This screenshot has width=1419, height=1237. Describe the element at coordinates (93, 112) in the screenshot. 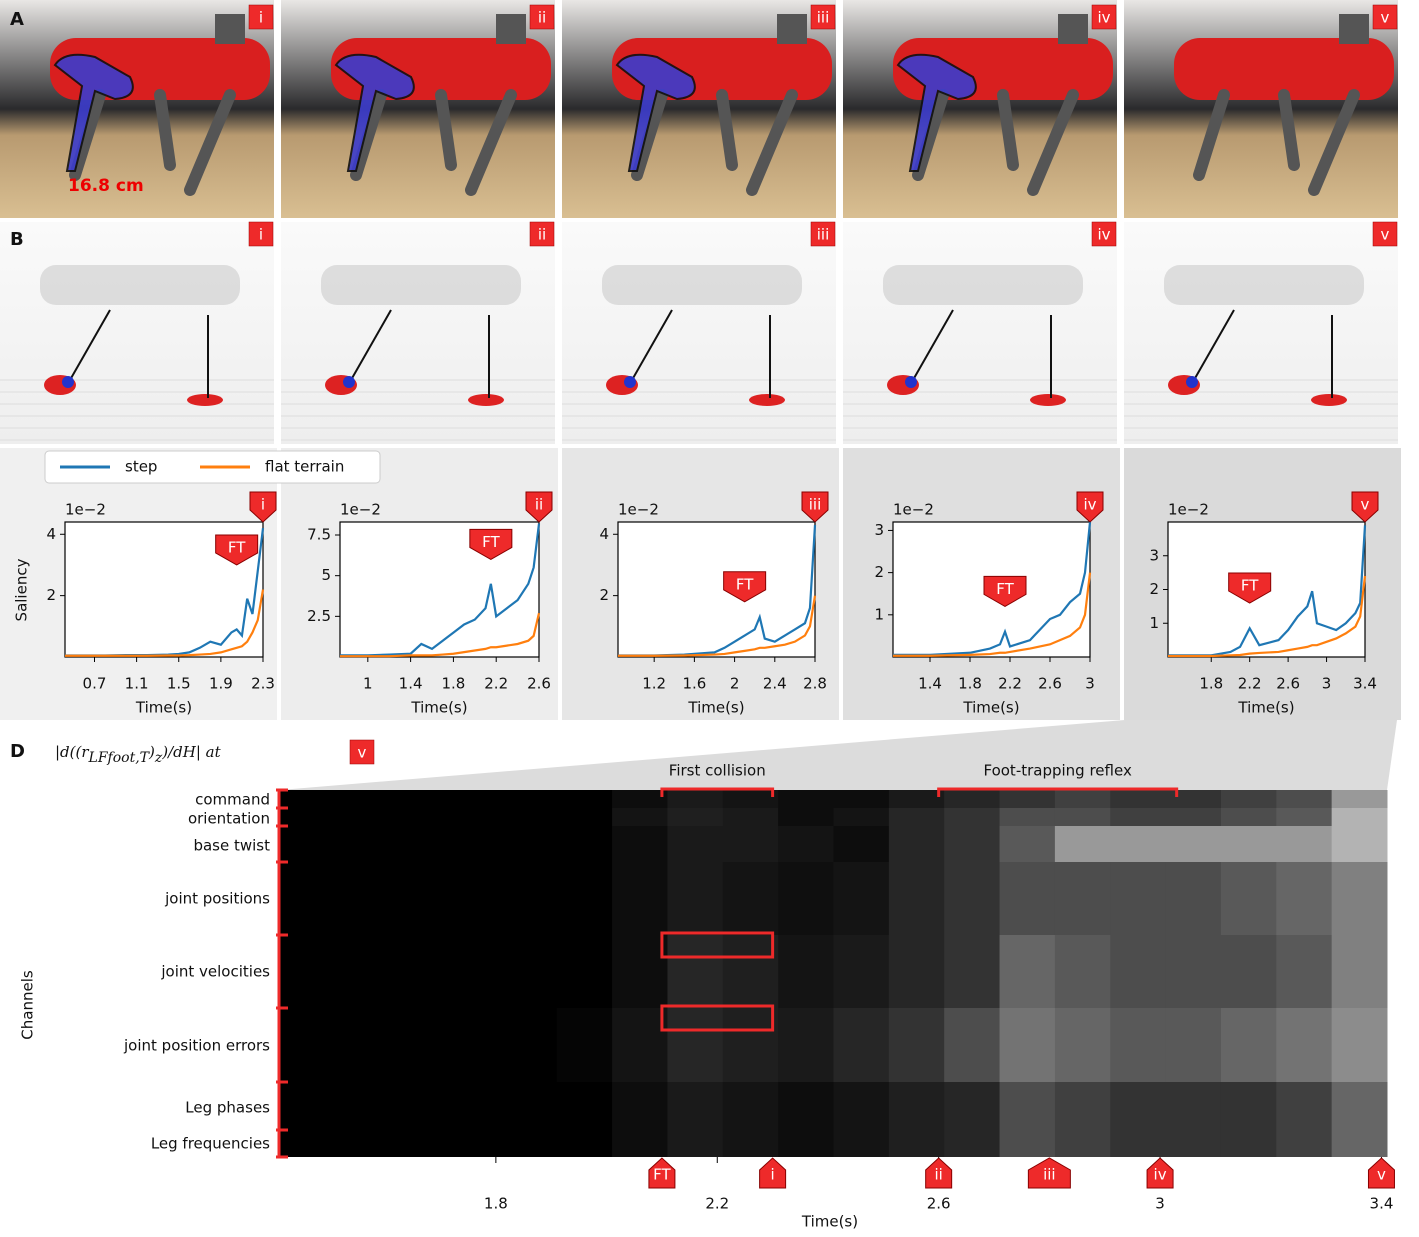

I see `leg-overlay` at that location.